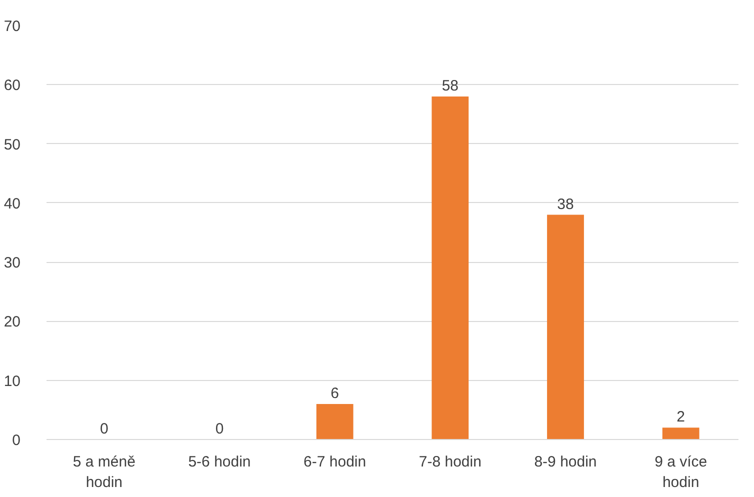  What do you see at coordinates (450, 462) in the screenshot?
I see `x-tick-label: 7-8 hodin` at bounding box center [450, 462].